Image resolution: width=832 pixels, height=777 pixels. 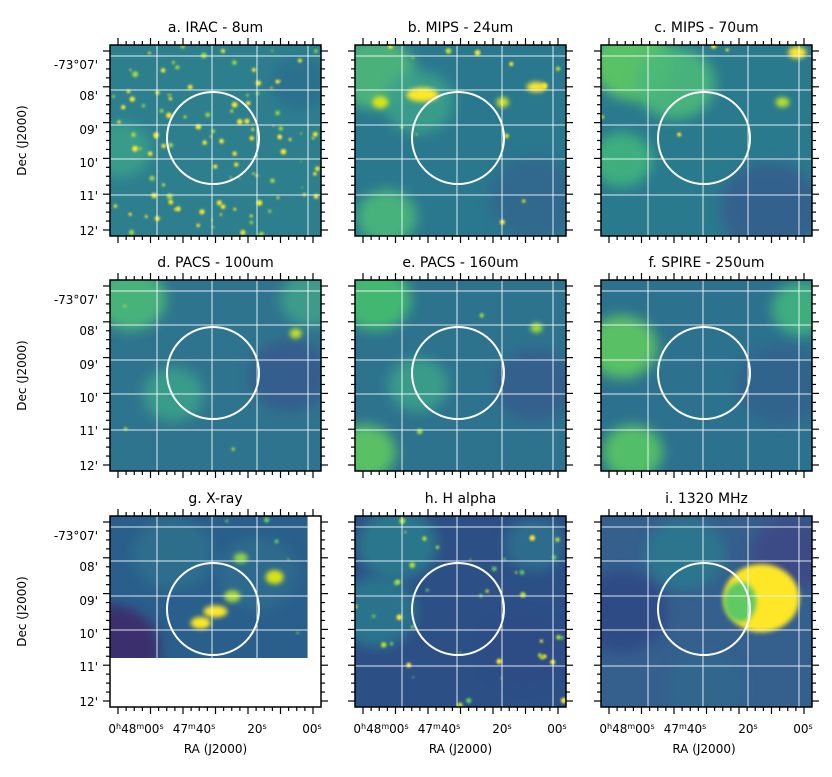 I want to click on panel-a-image, so click(x=215, y=140).